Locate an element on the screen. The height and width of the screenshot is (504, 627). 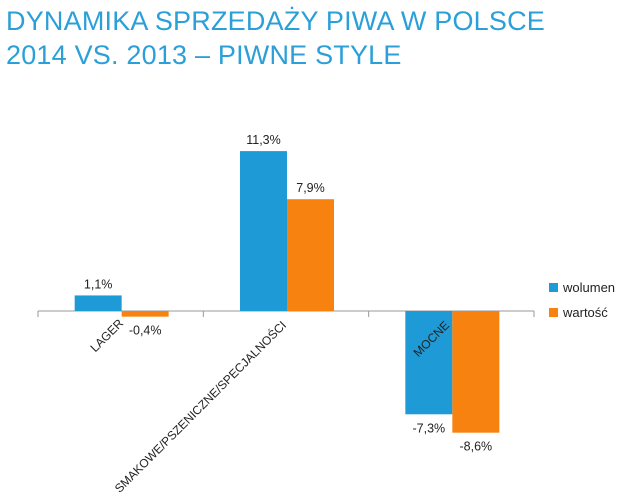
x-tick-label-2: SMAKOWE/PSZENICZNE/SPECJALNOŚCI is located at coordinates (200, 407).